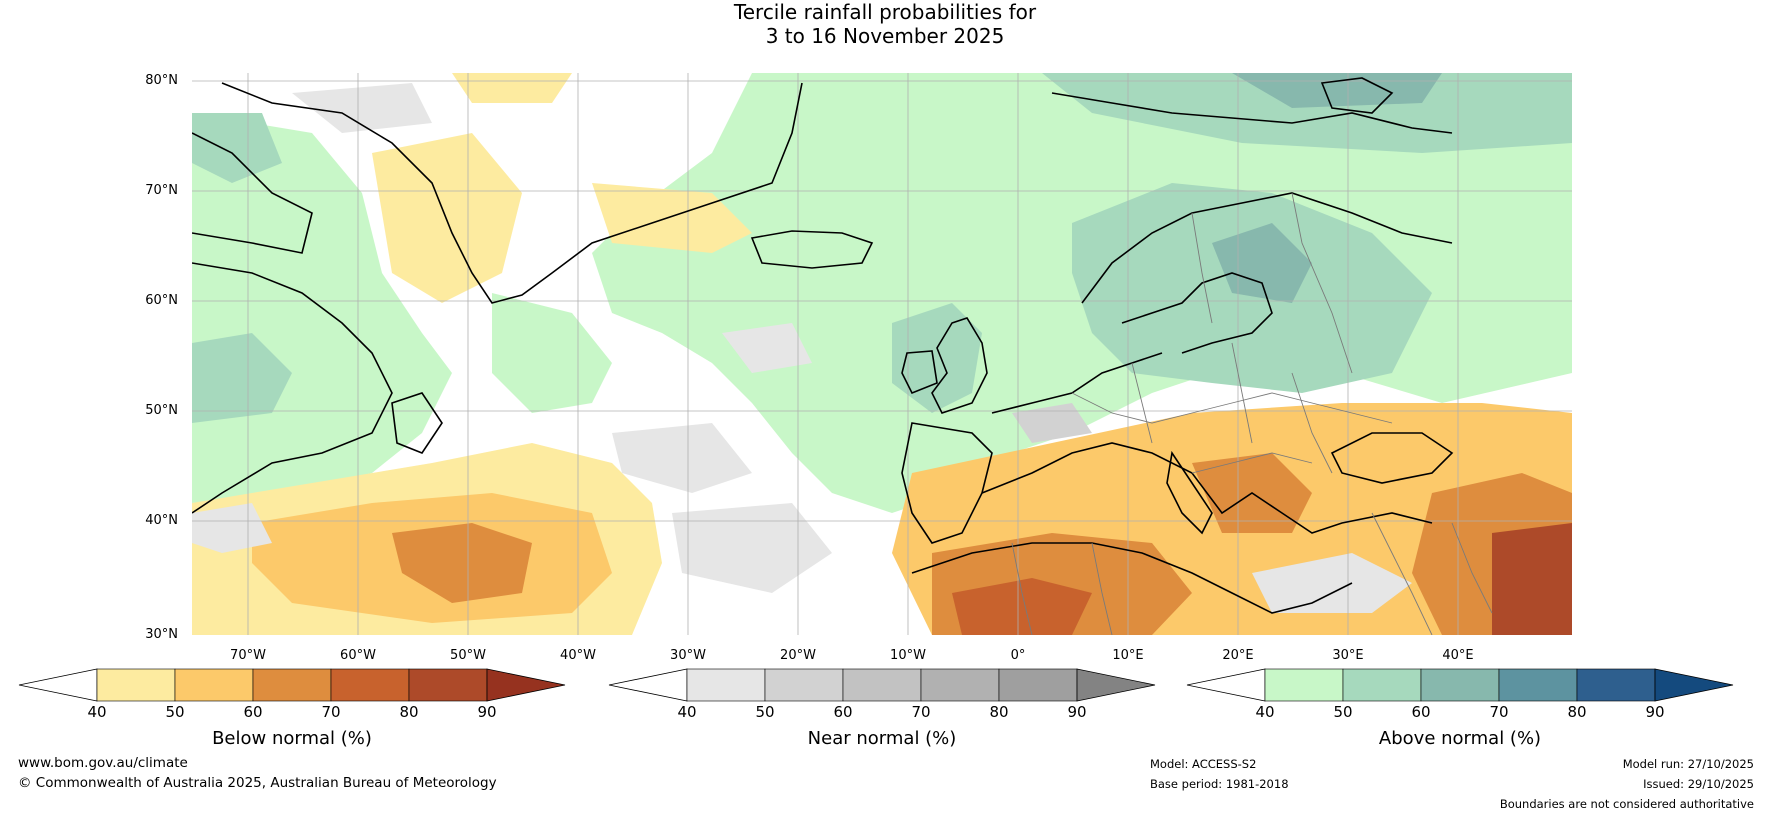 This screenshot has height=816, width=1770. I want to click on above-normal-mid-atlantic, so click(552, 353).